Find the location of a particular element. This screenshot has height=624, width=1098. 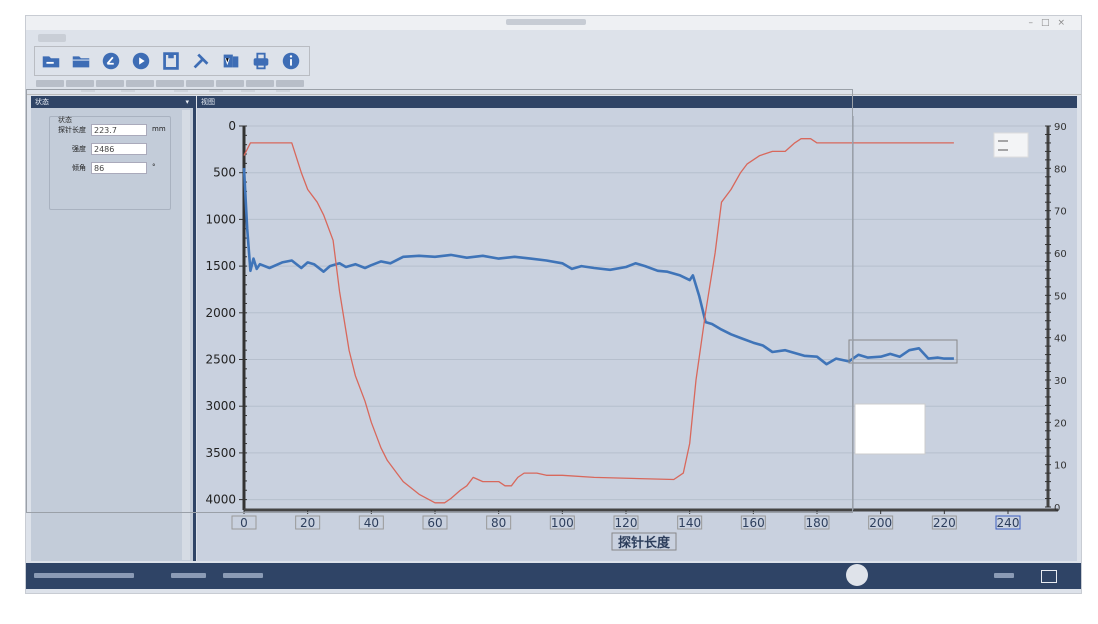

x-axis-title: 探针长度 is located at coordinates (644, 543).